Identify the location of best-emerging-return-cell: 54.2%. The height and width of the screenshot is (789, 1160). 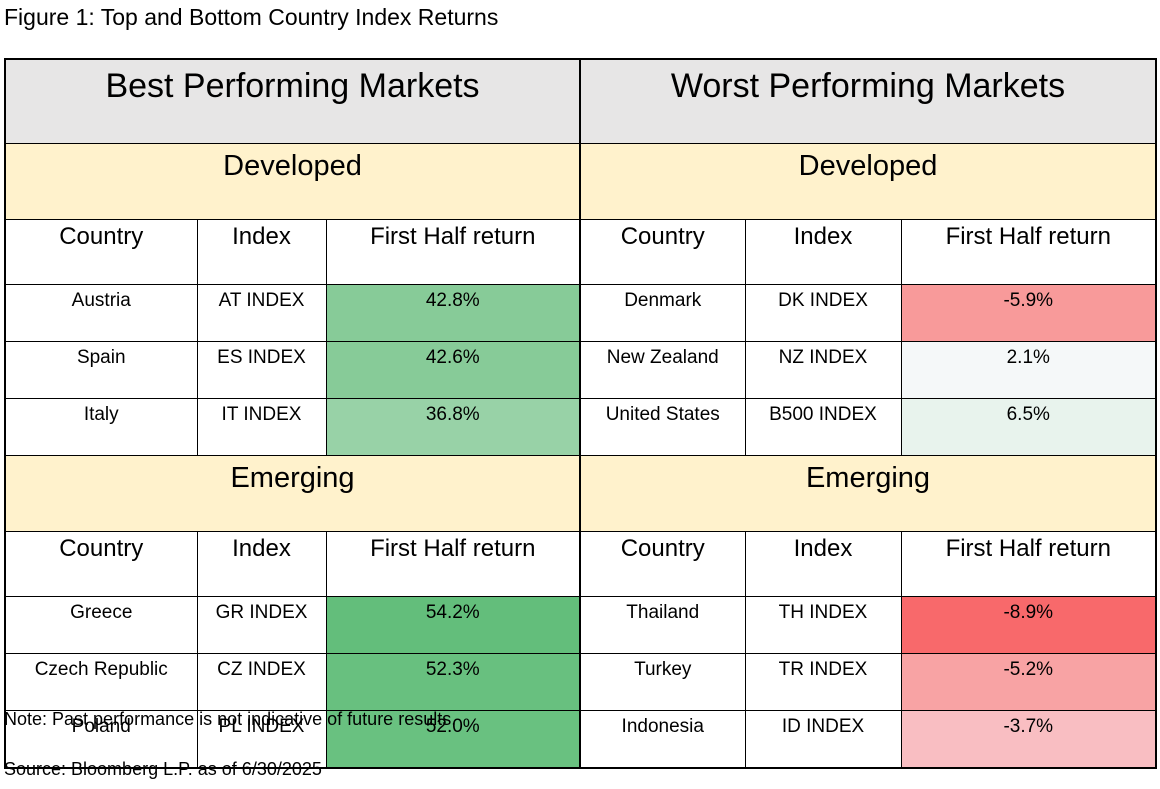
(453, 625).